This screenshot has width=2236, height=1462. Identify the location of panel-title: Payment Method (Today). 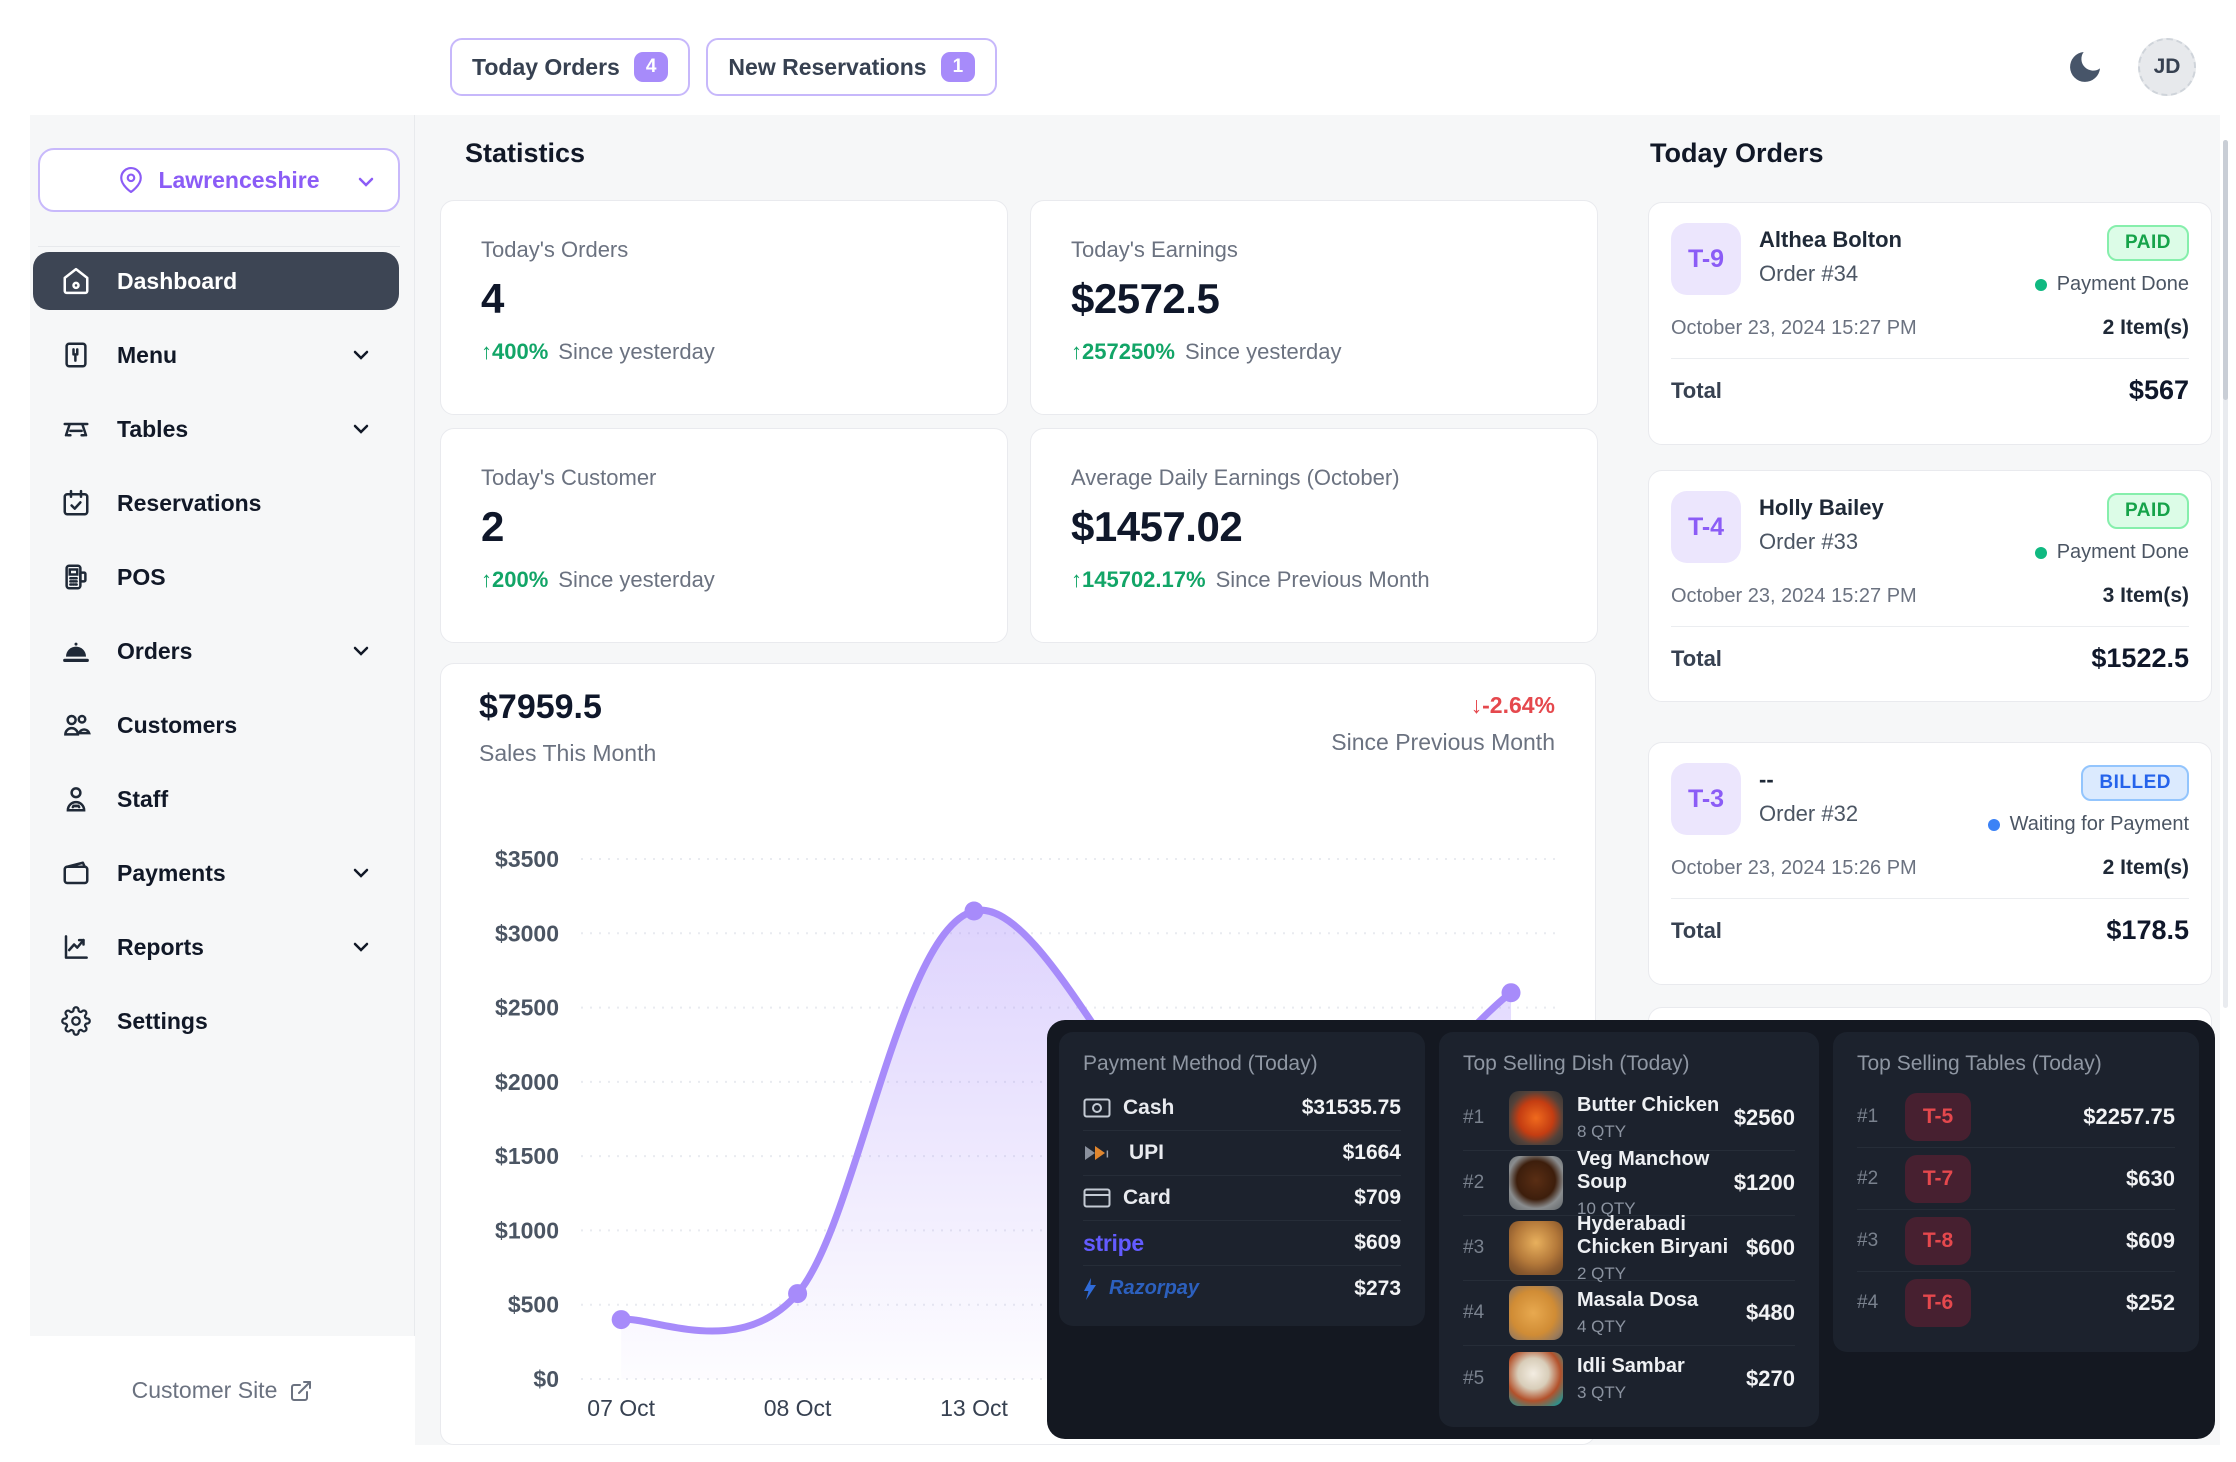
(1200, 1063).